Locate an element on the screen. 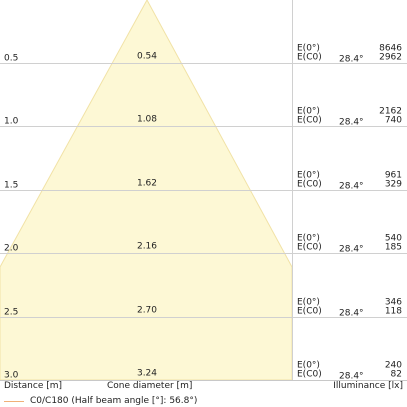 The height and width of the screenshot is (407, 407). distance-label: 1.5 is located at coordinates (11, 186).